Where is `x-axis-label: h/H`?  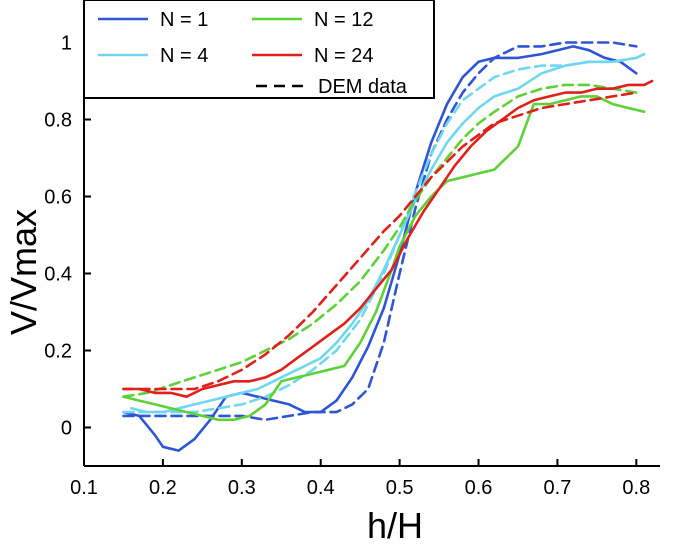 x-axis-label: h/H is located at coordinates (395, 525).